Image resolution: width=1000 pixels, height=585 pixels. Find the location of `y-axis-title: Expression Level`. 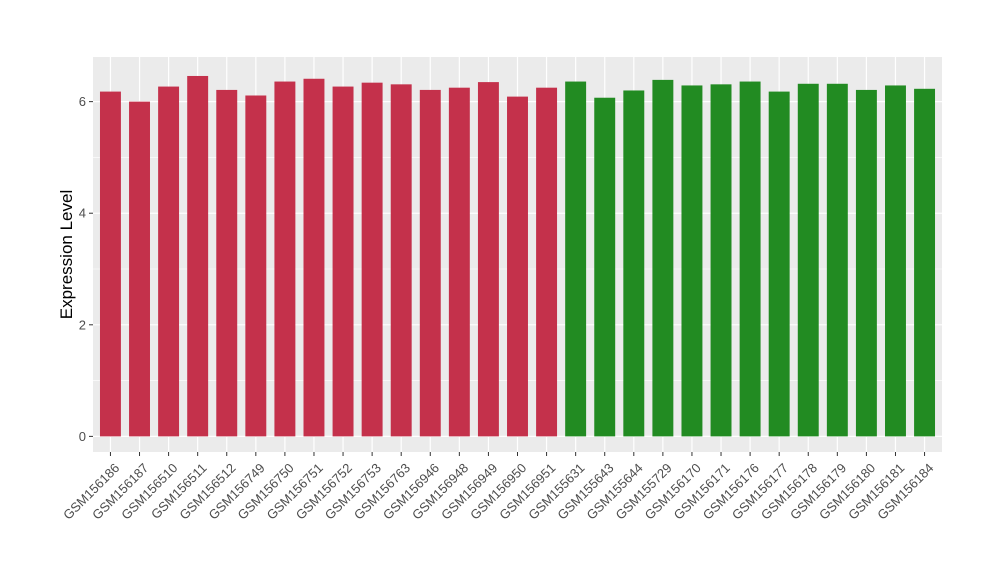

y-axis-title: Expression Level is located at coordinates (66, 254).